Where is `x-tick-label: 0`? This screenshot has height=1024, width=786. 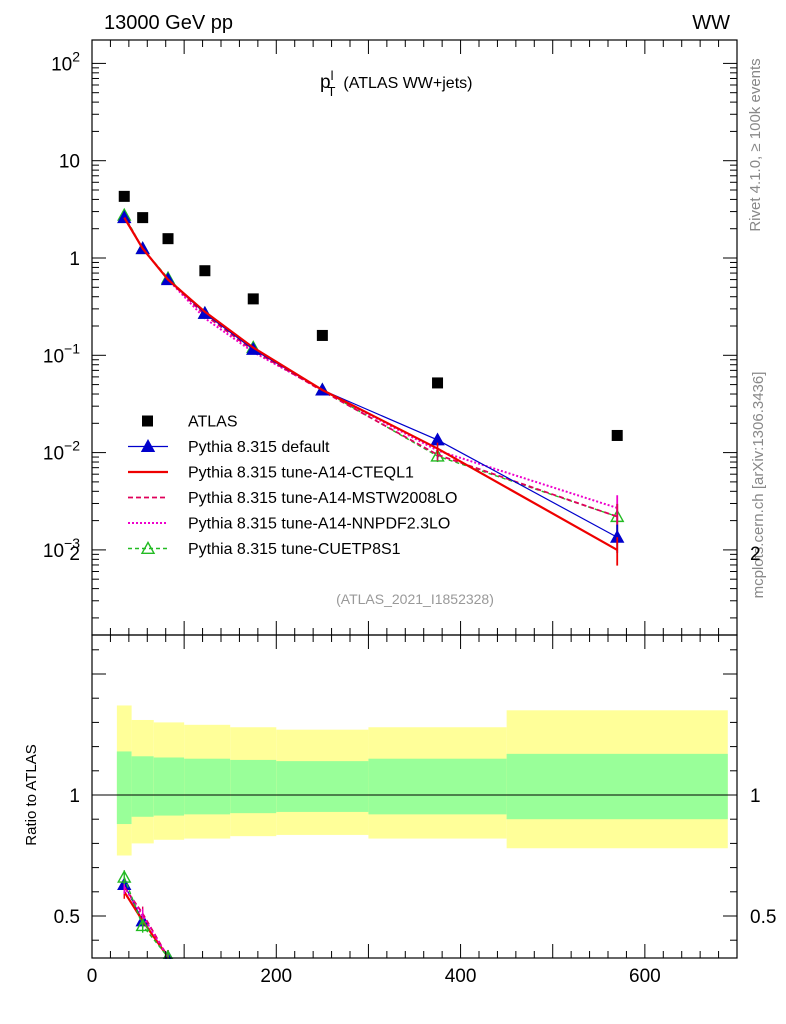 x-tick-label: 0 is located at coordinates (92, 976).